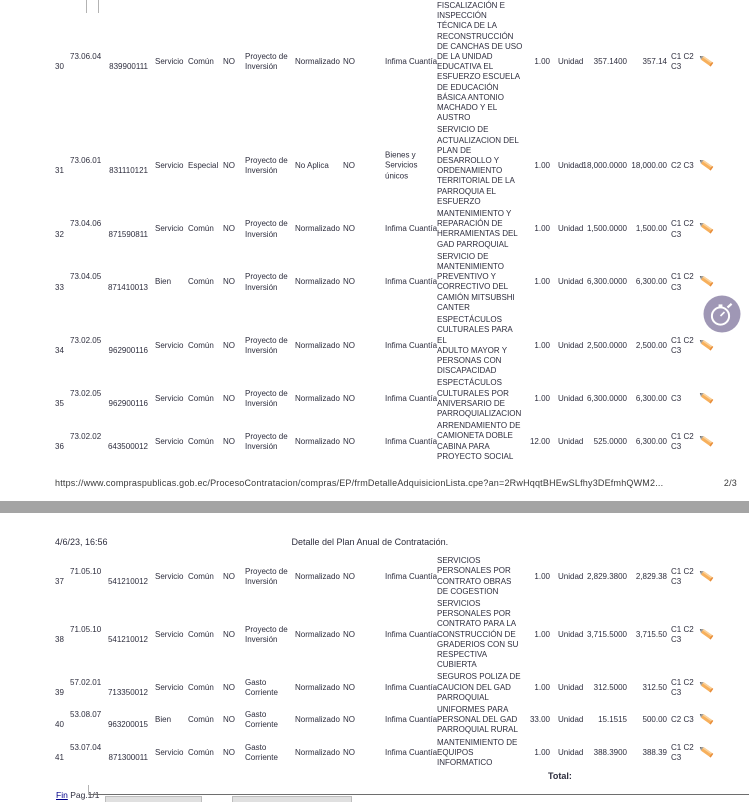  What do you see at coordinates (606, 398) in the screenshot?
I see `costo-unitario-cell: 6,300.0000` at bounding box center [606, 398].